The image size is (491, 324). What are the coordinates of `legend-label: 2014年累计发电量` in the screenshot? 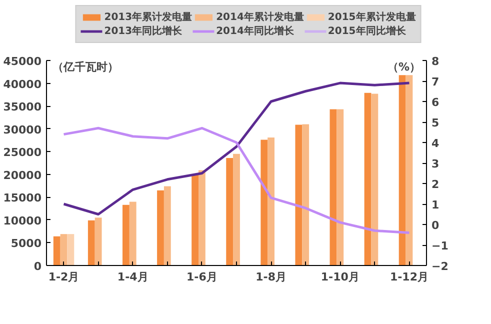 It's located at (260, 17).